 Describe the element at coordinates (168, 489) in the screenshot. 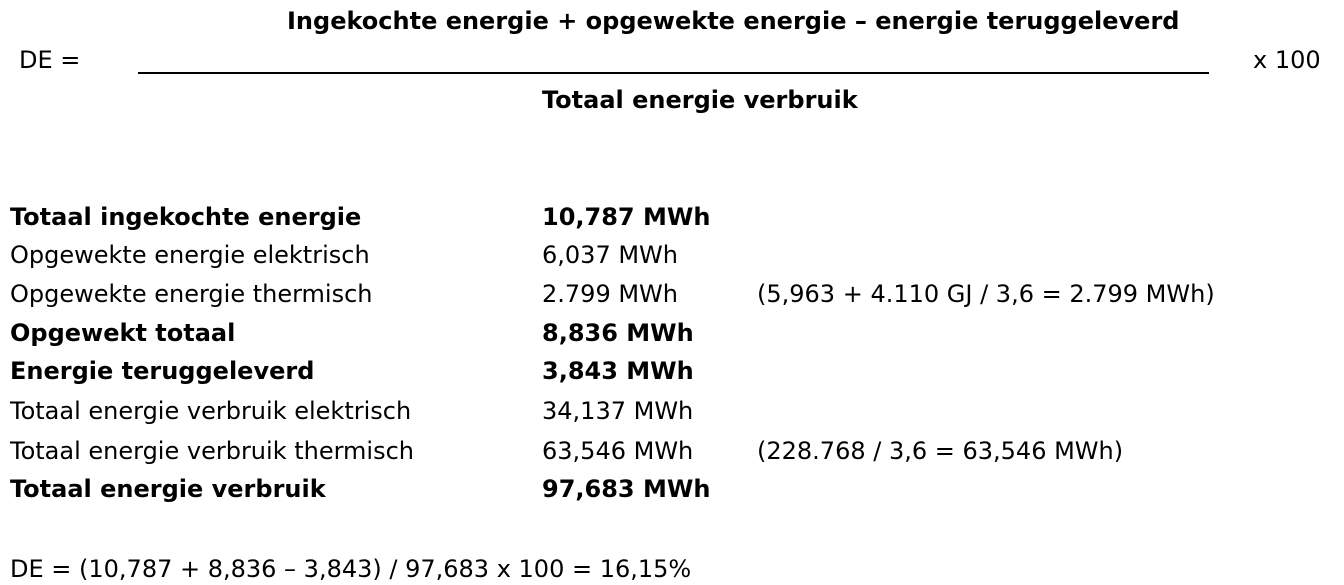

I see `row-label-totaal-energie-verbruik: Totaal energie verbruik` at that location.